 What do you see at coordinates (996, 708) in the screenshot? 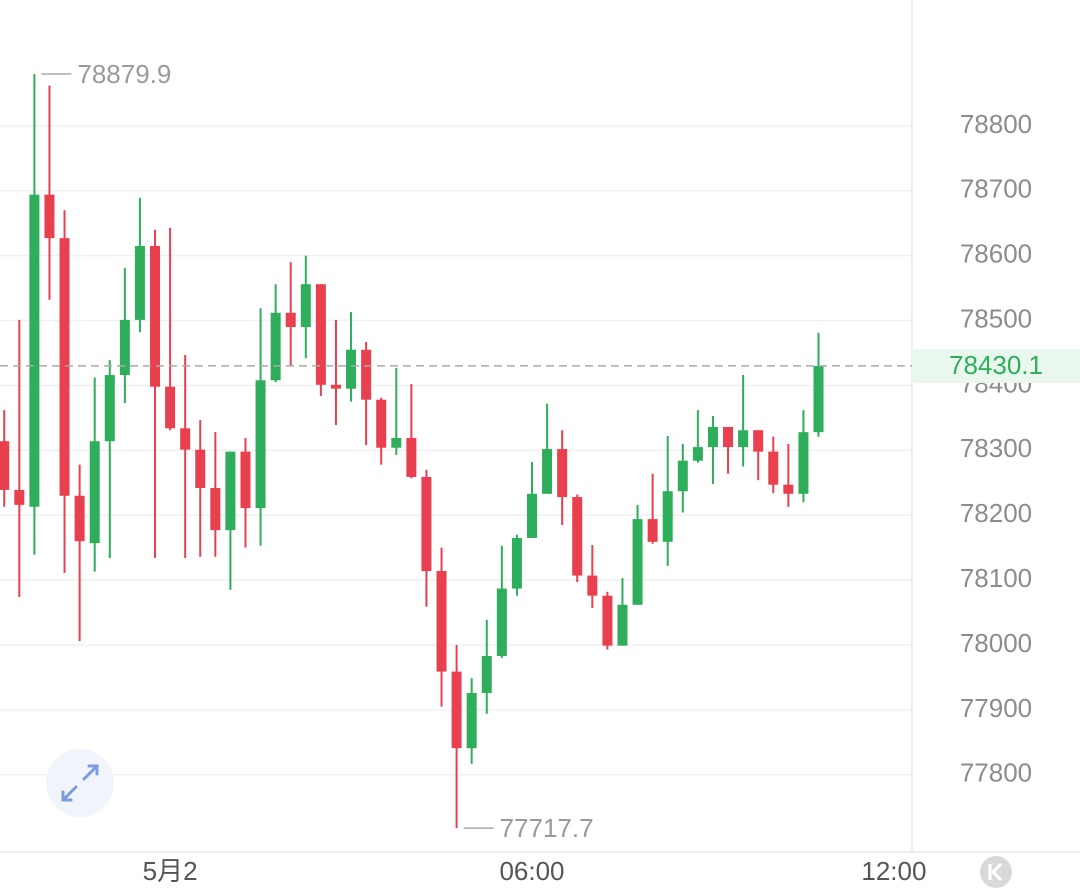
I see `y-tick-label: 77900` at bounding box center [996, 708].